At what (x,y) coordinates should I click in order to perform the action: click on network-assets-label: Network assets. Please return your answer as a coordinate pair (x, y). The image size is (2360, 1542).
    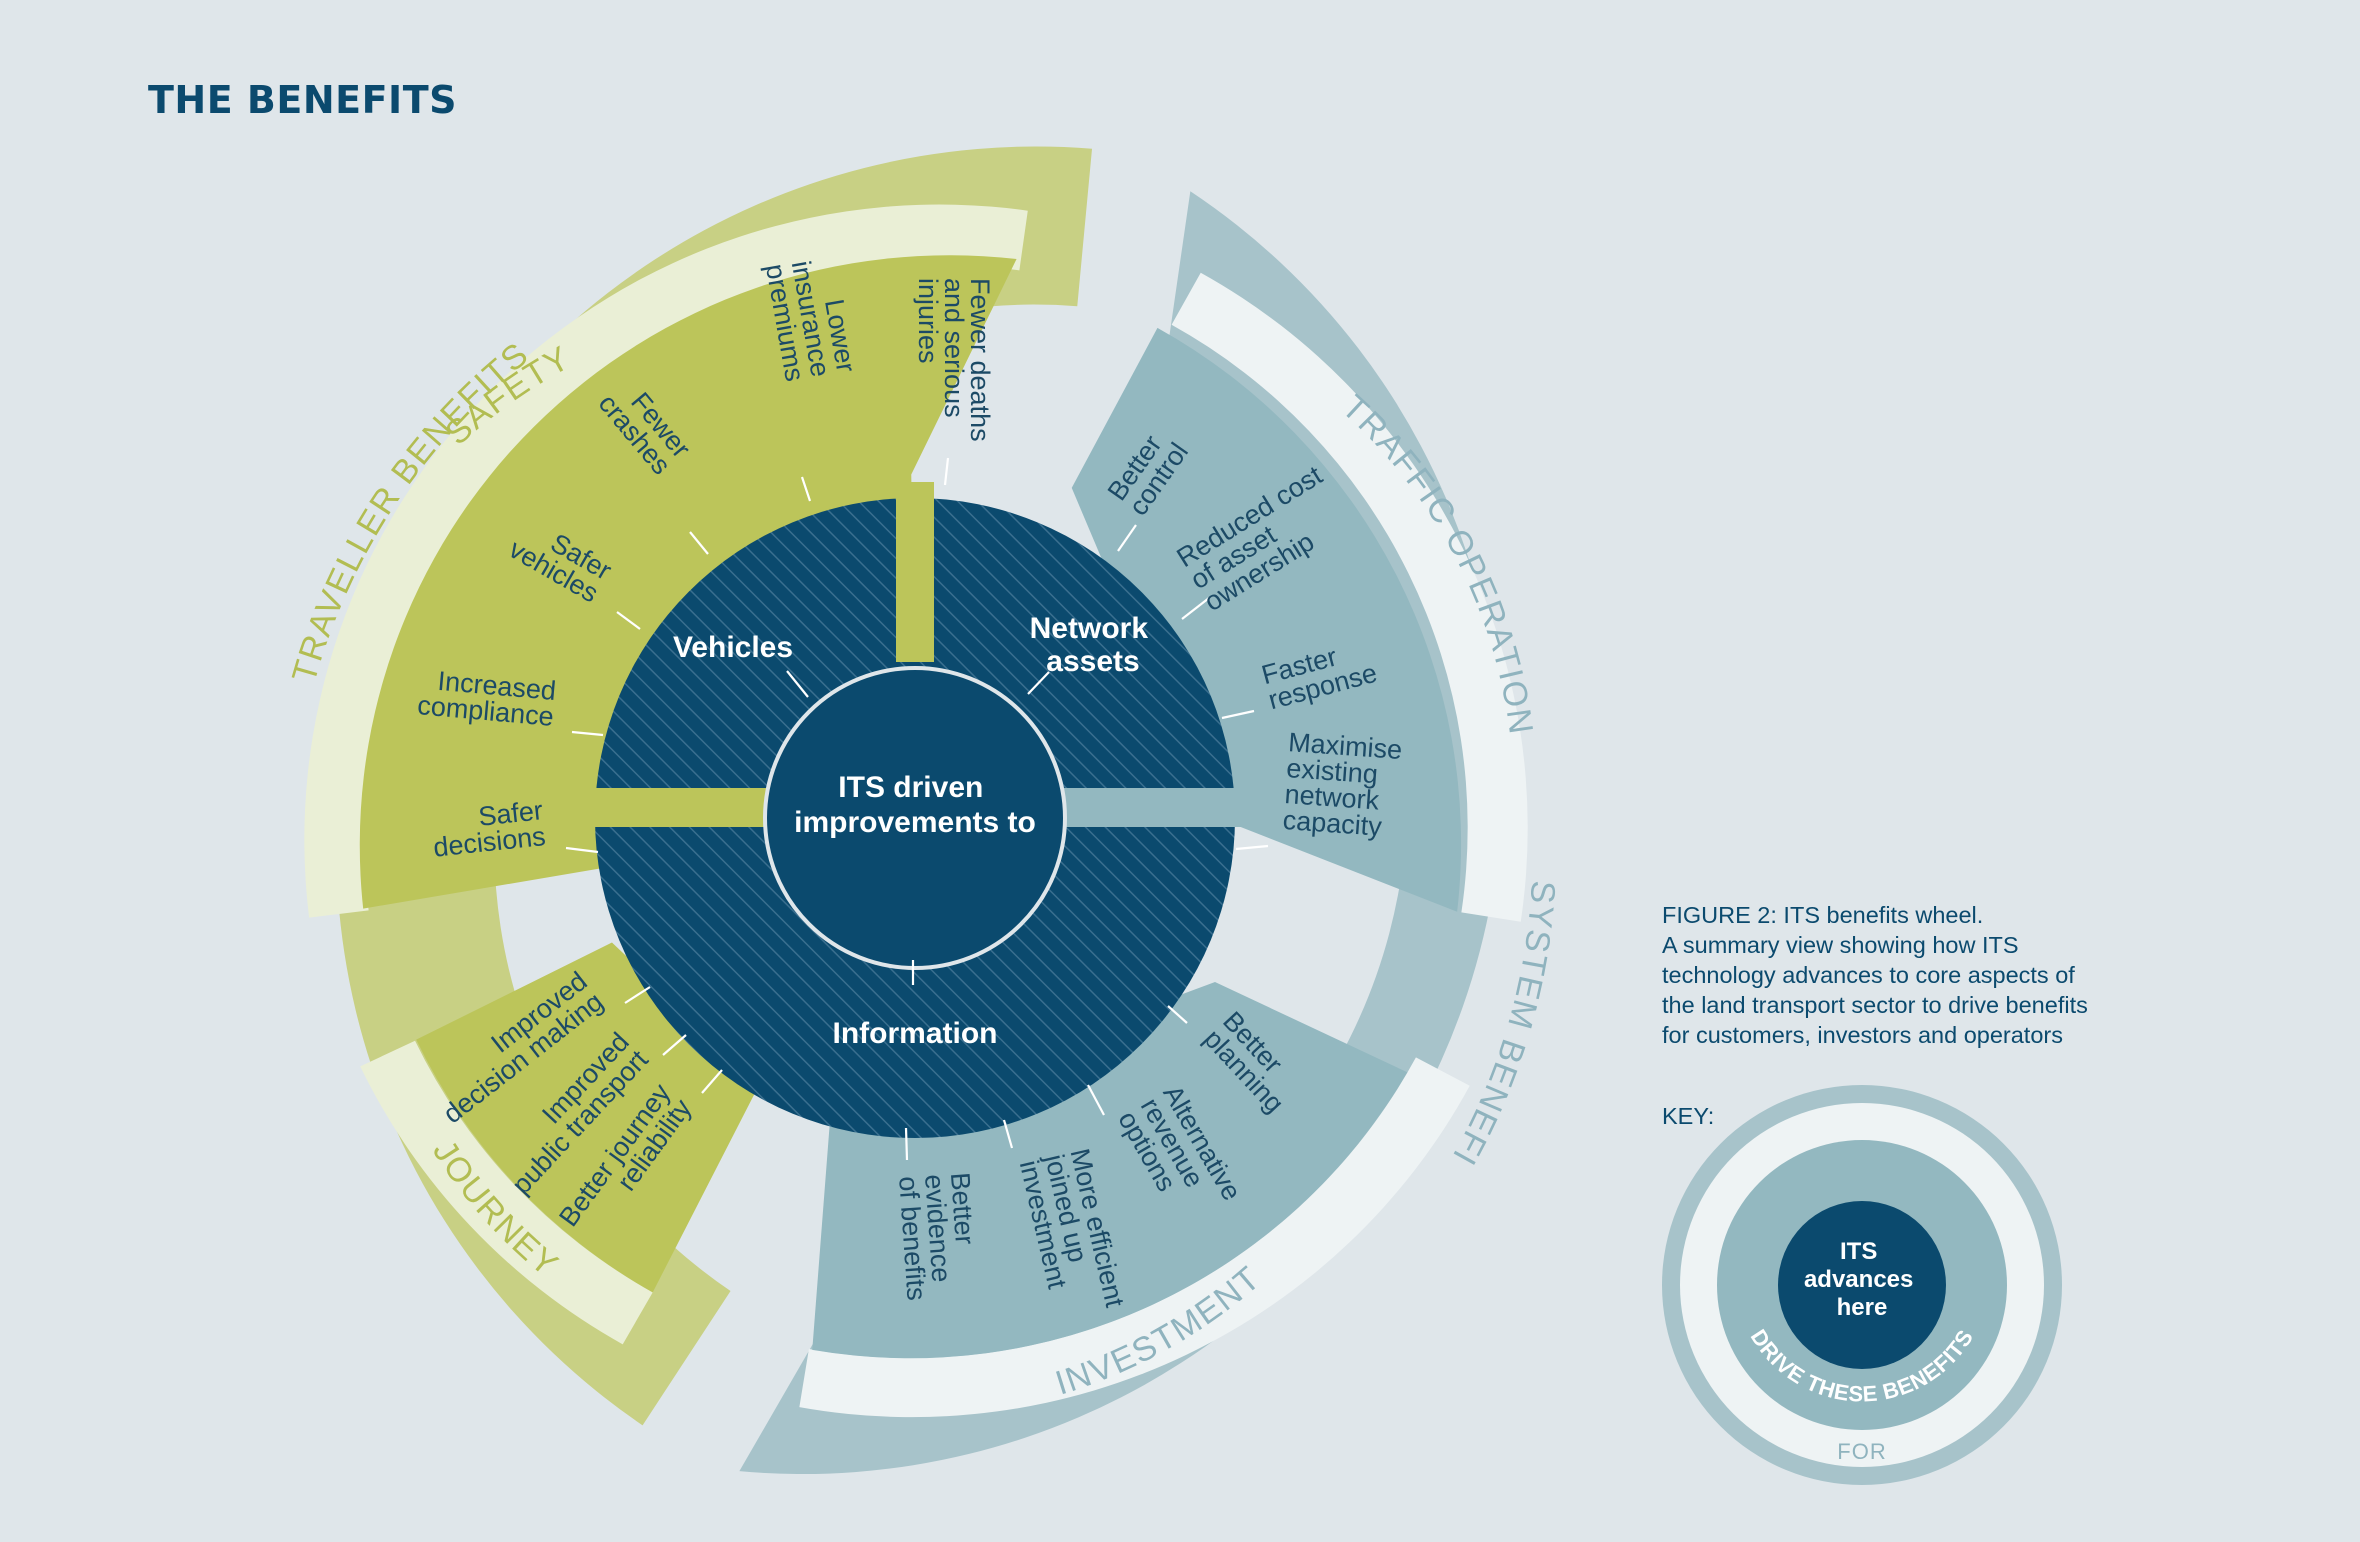
    Looking at the image, I should click on (1093, 645).